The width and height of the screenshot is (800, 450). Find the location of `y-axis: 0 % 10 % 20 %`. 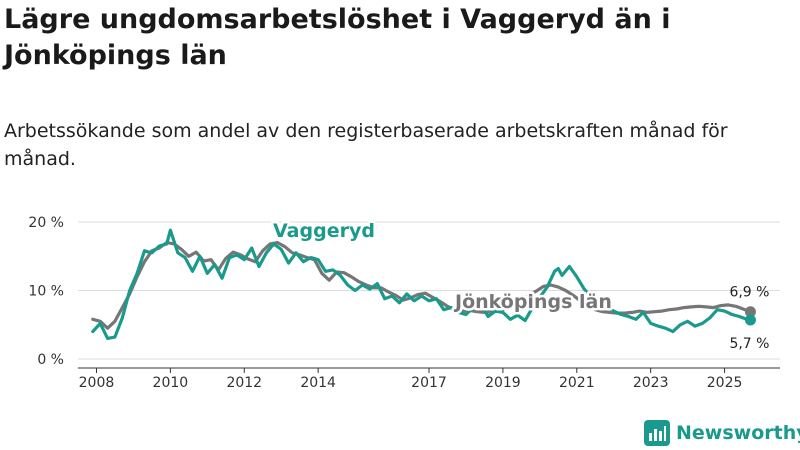

y-axis: 0 % 10 % 20 % is located at coordinates (46, 291).